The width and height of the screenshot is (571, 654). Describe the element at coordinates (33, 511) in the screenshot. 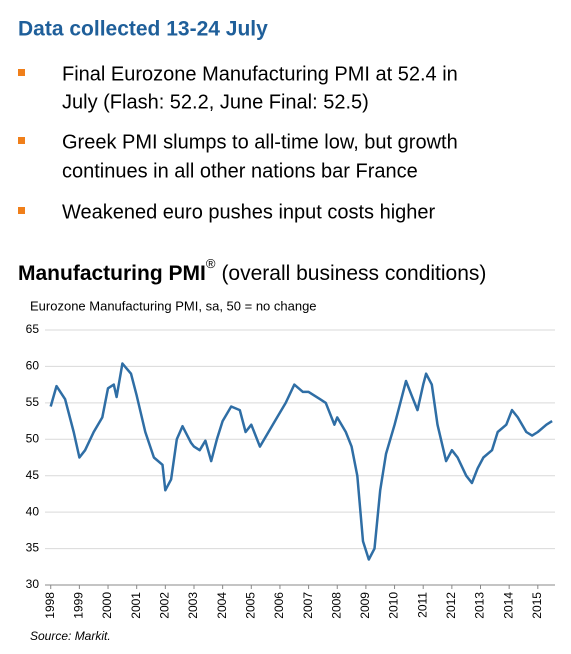

I see `y-tick-label: 40` at that location.